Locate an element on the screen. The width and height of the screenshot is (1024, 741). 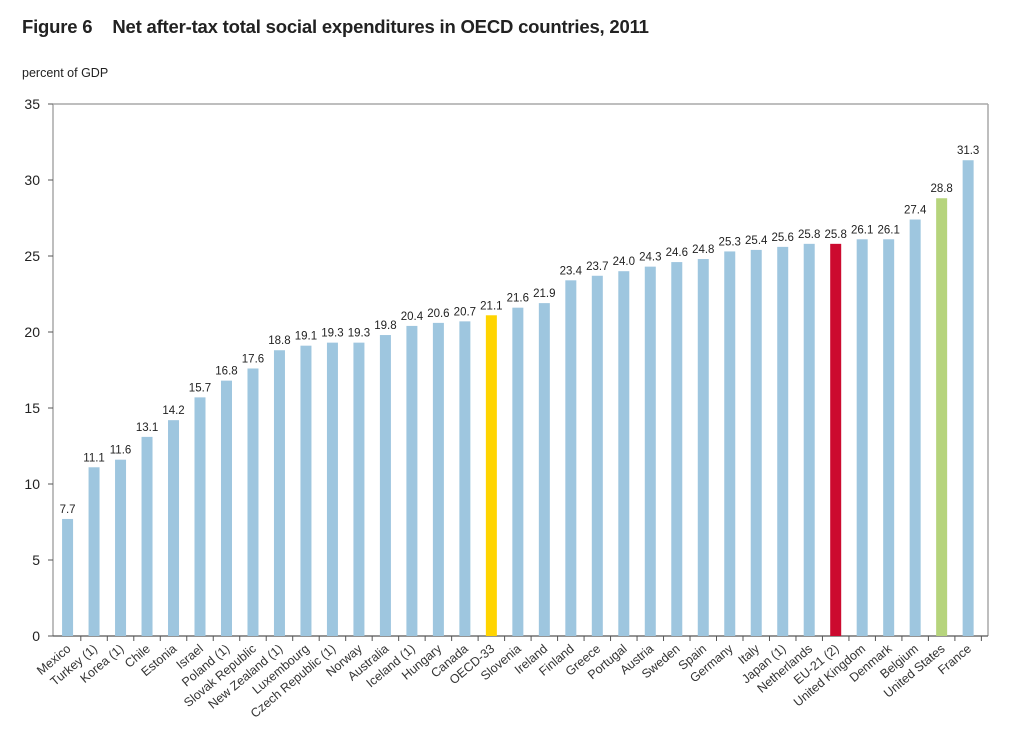
y-tick-label: 10 is located at coordinates (32, 484).